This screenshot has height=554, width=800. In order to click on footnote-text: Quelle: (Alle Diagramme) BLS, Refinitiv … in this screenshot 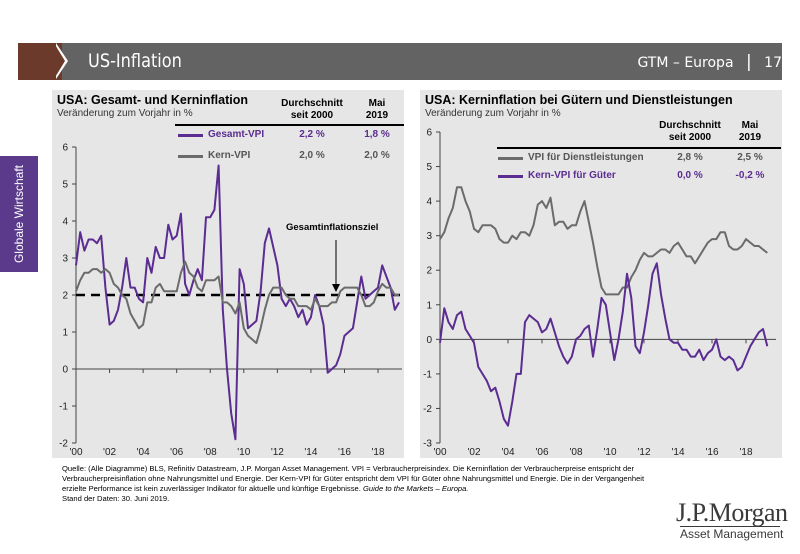, I will do `click(353, 478)`.